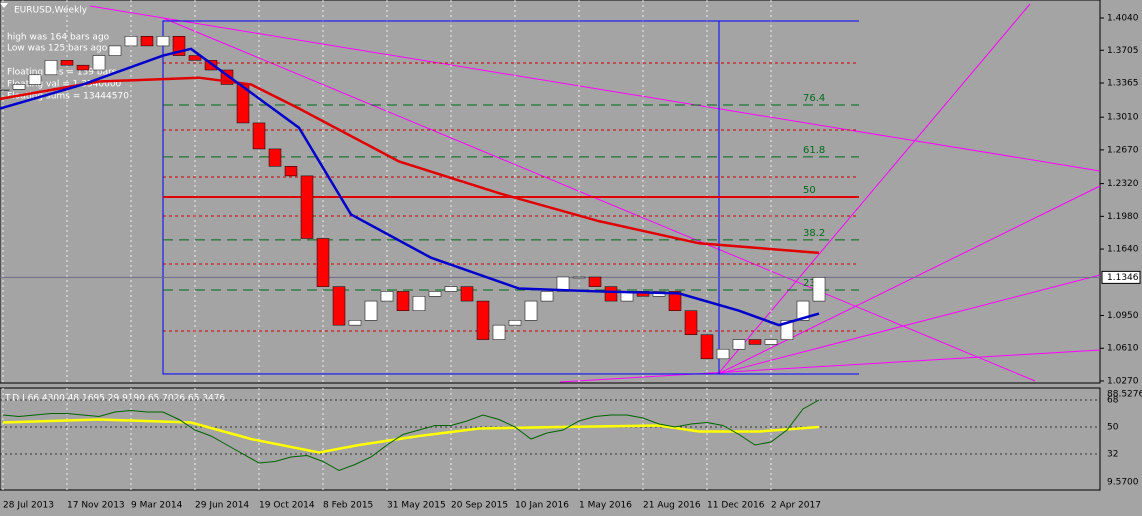 This screenshot has width=1142, height=516. Describe the element at coordinates (1123, 250) in the screenshot. I see `y-tick-label: 1.1640` at that location.